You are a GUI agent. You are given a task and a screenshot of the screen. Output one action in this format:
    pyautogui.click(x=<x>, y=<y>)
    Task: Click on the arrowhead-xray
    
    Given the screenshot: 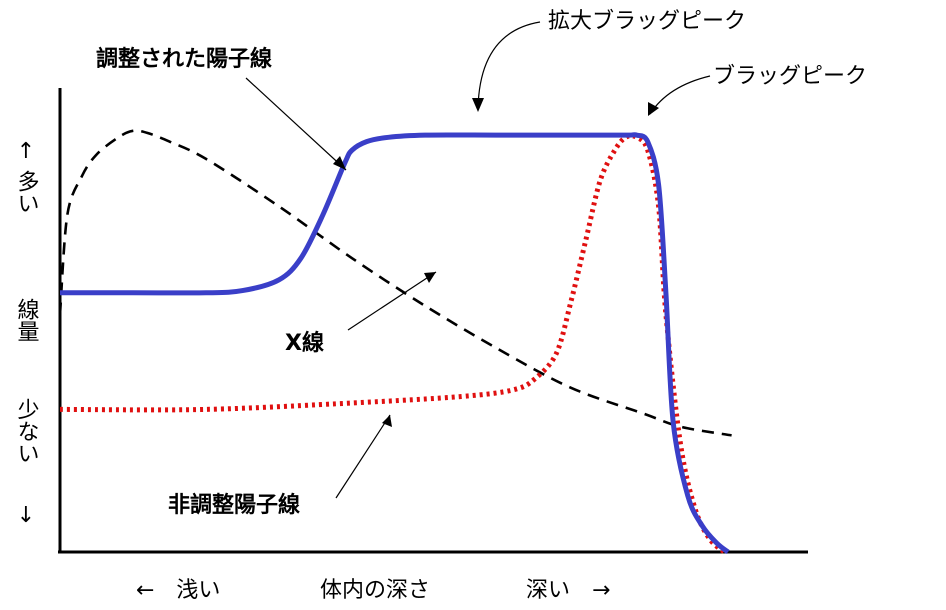 What is the action you would take?
    pyautogui.click(x=430, y=277)
    